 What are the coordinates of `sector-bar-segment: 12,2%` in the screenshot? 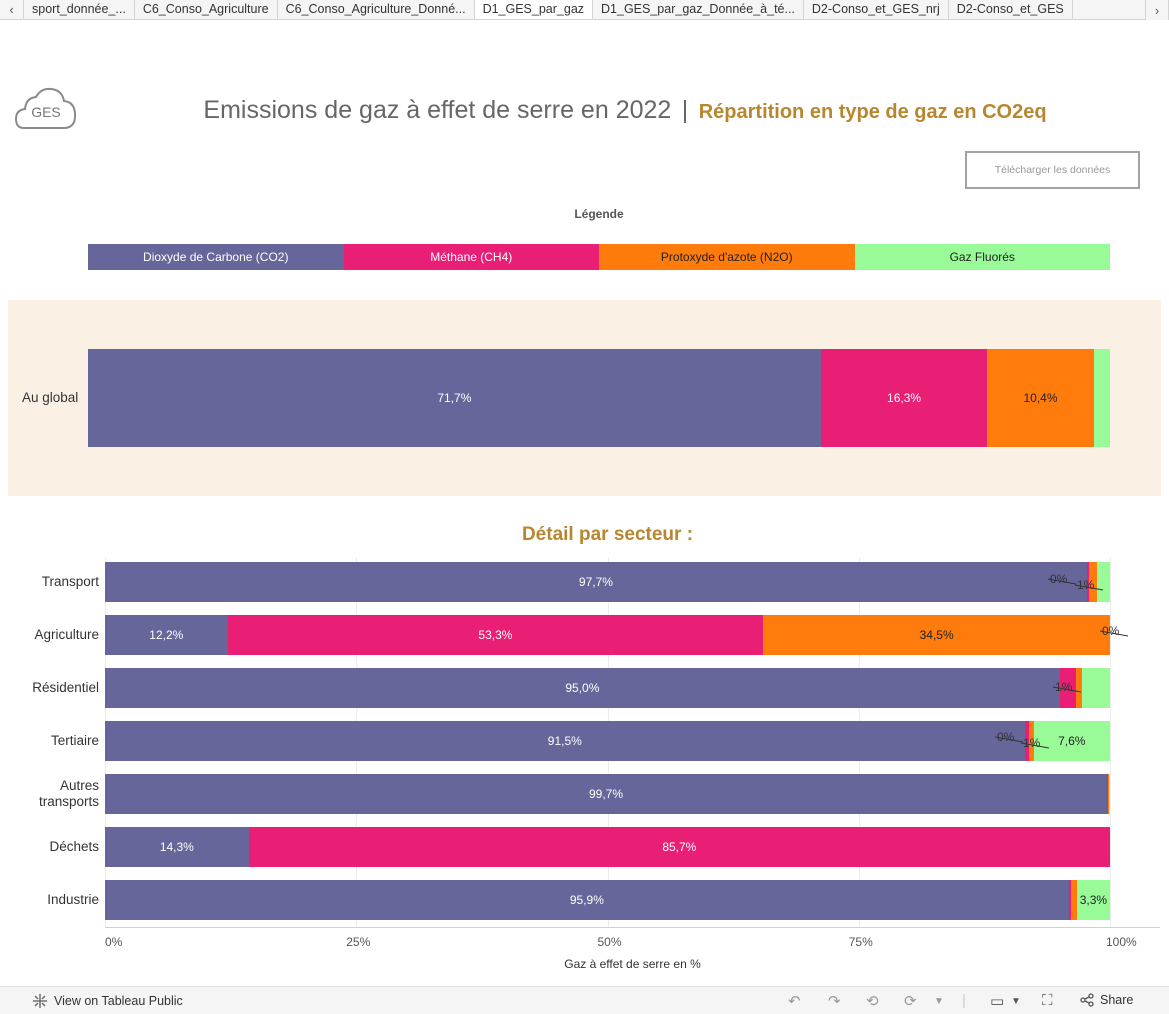 It's located at (166, 635).